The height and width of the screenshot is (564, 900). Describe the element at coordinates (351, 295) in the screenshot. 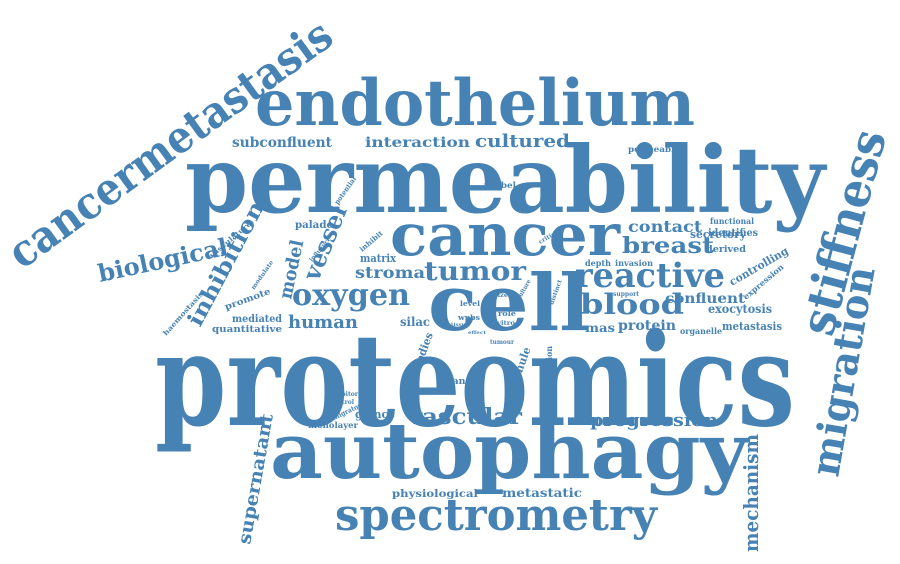

I see `word-oxygen: oxygen` at that location.